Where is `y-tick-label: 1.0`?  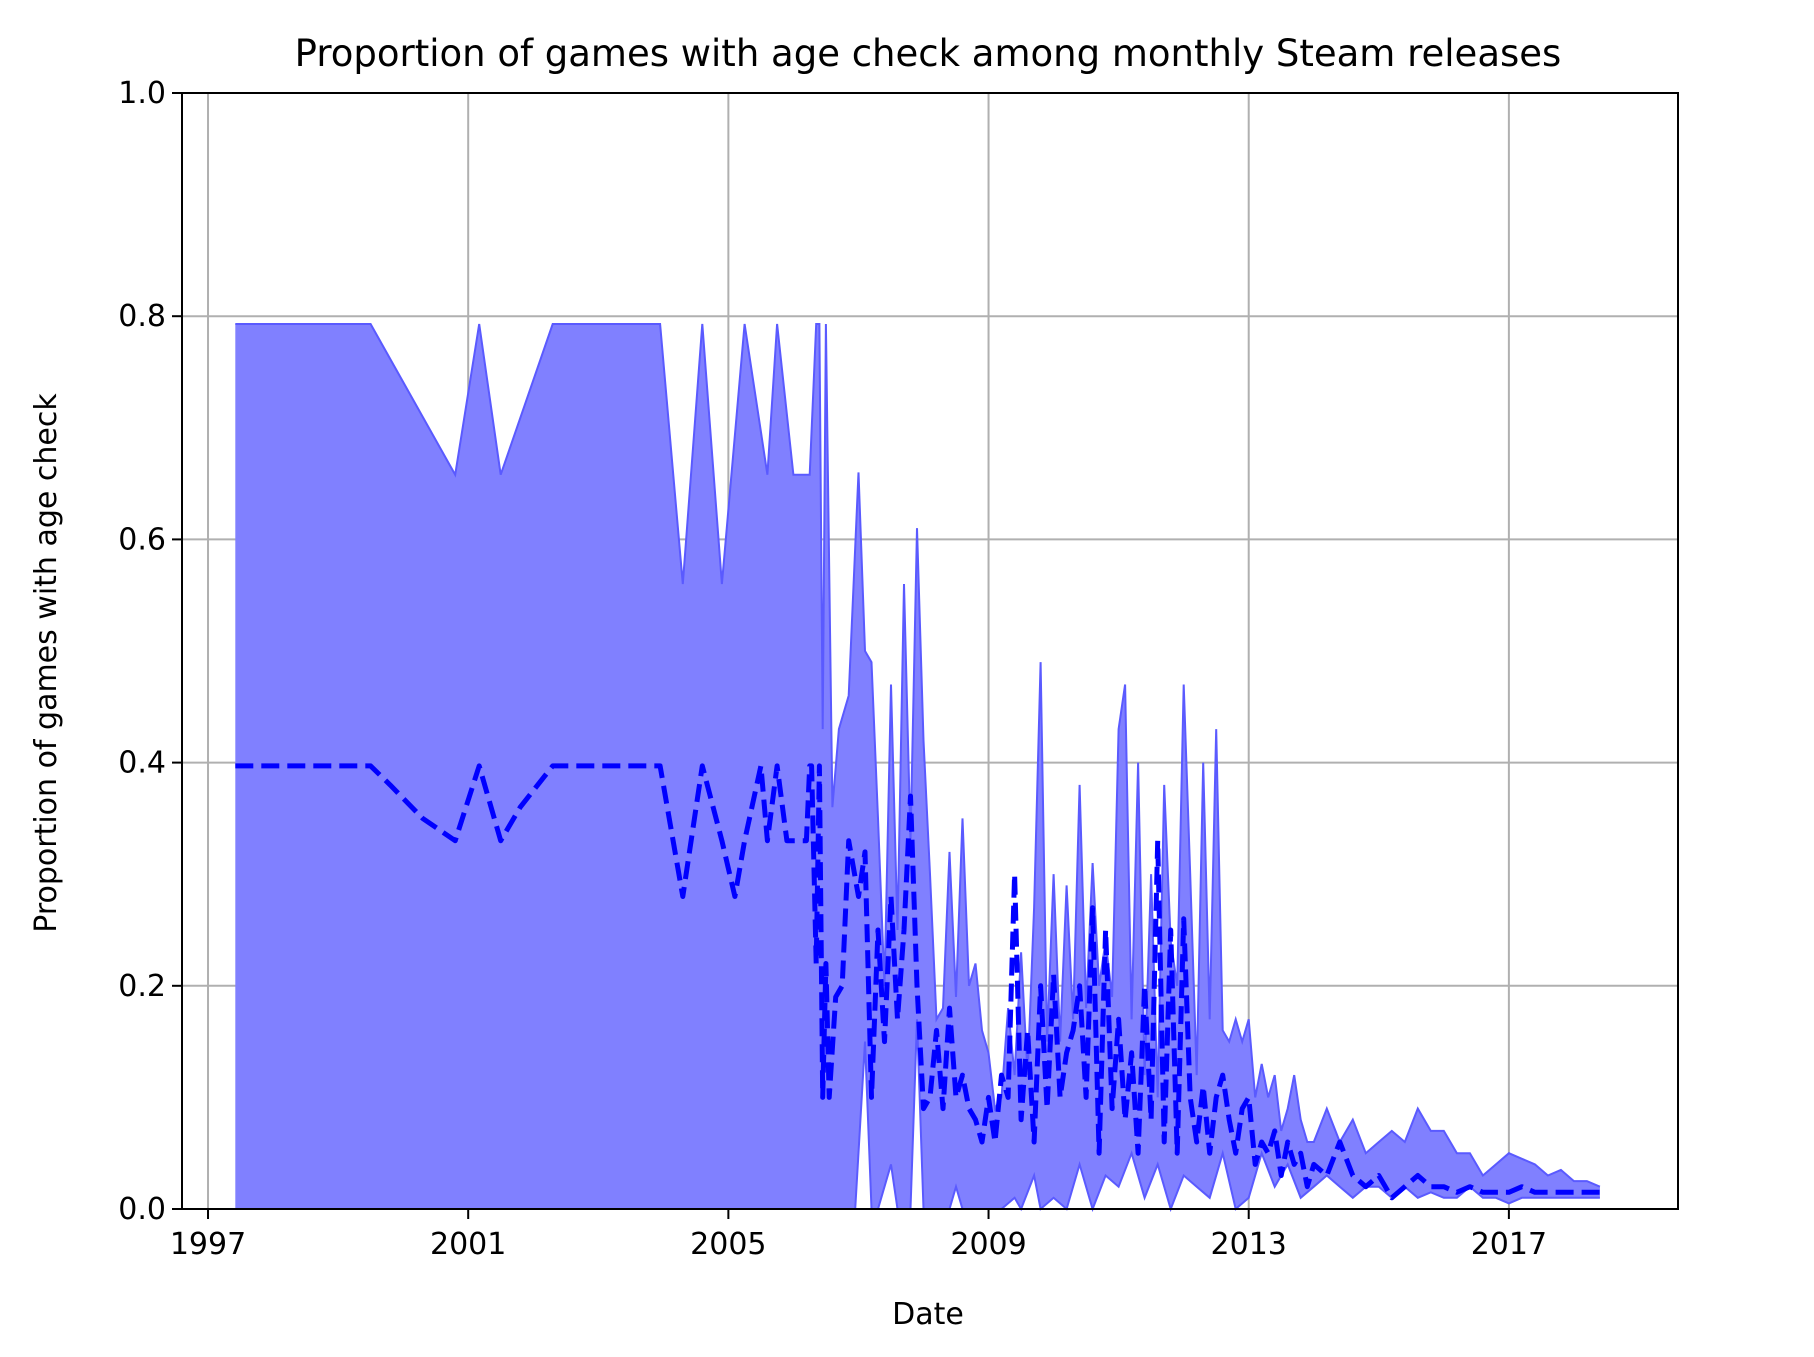
y-tick-label: 1.0 is located at coordinates (142, 93).